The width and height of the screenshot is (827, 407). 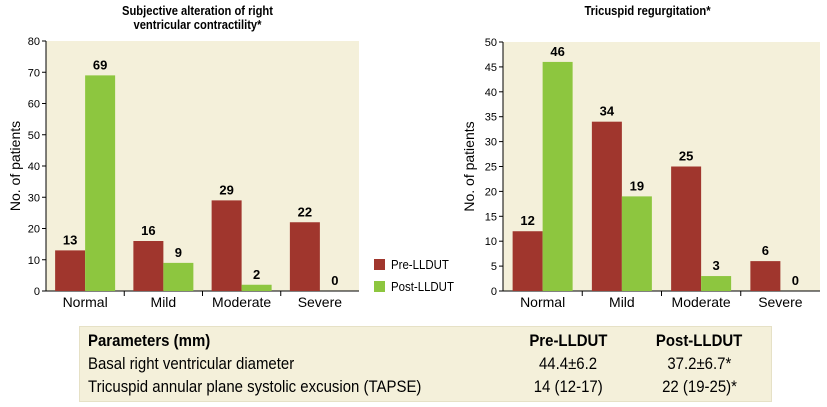 What do you see at coordinates (557, 51) in the screenshot?
I see `data-label: 46` at bounding box center [557, 51].